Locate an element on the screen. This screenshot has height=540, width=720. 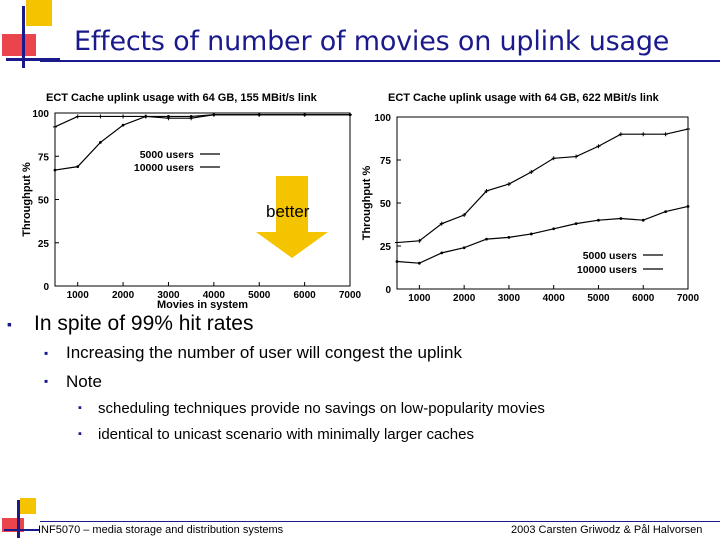
x-axis-label: Movies in system is located at coordinates (202, 304).